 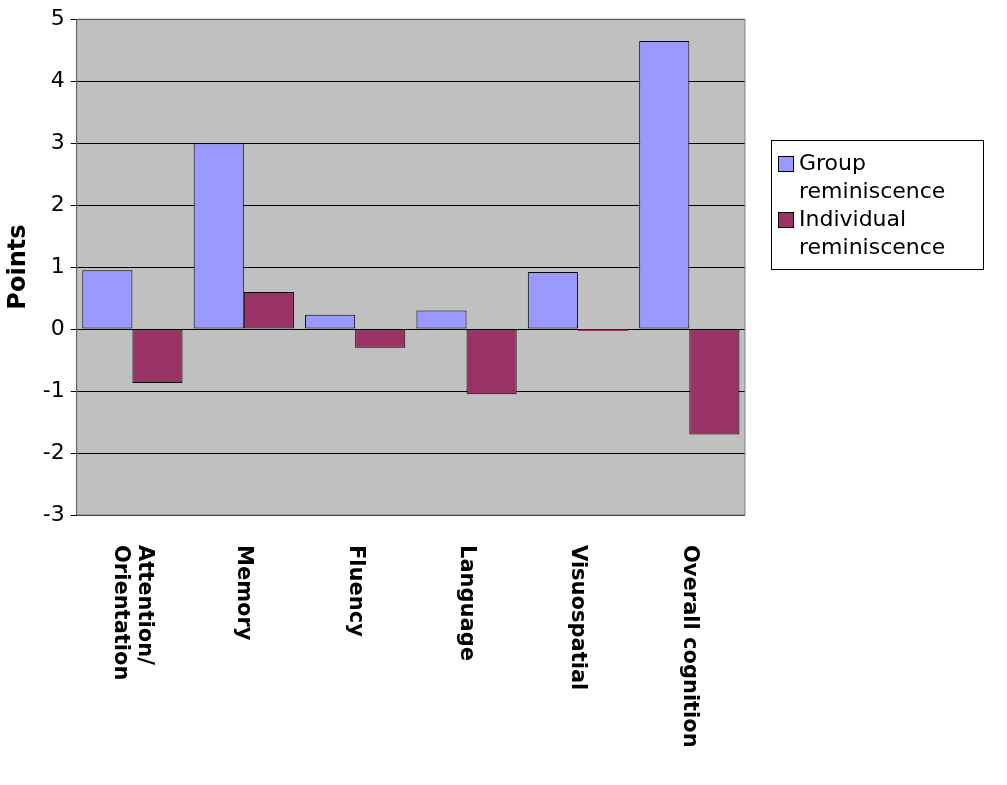 I want to click on y-tick-label: -2, so click(x=53, y=451).